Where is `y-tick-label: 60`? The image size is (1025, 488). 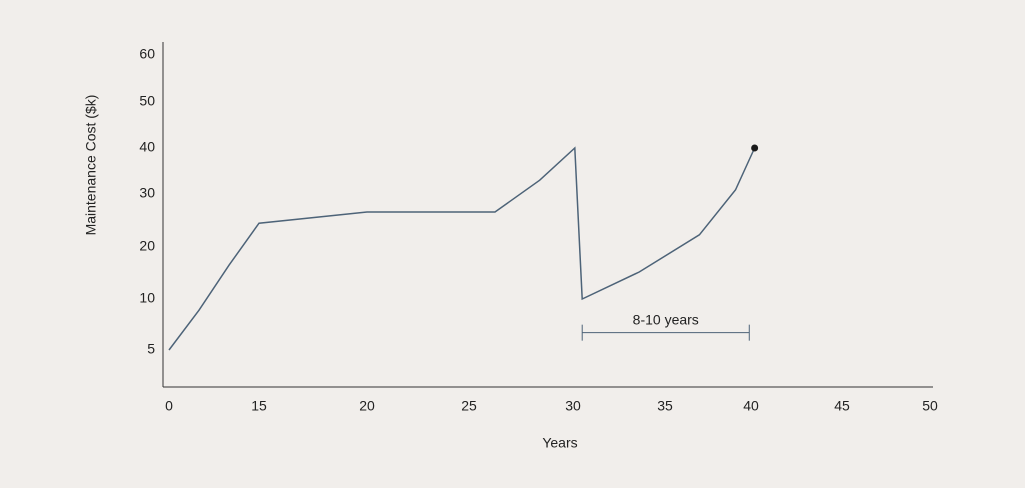
y-tick-label: 60 is located at coordinates (147, 54).